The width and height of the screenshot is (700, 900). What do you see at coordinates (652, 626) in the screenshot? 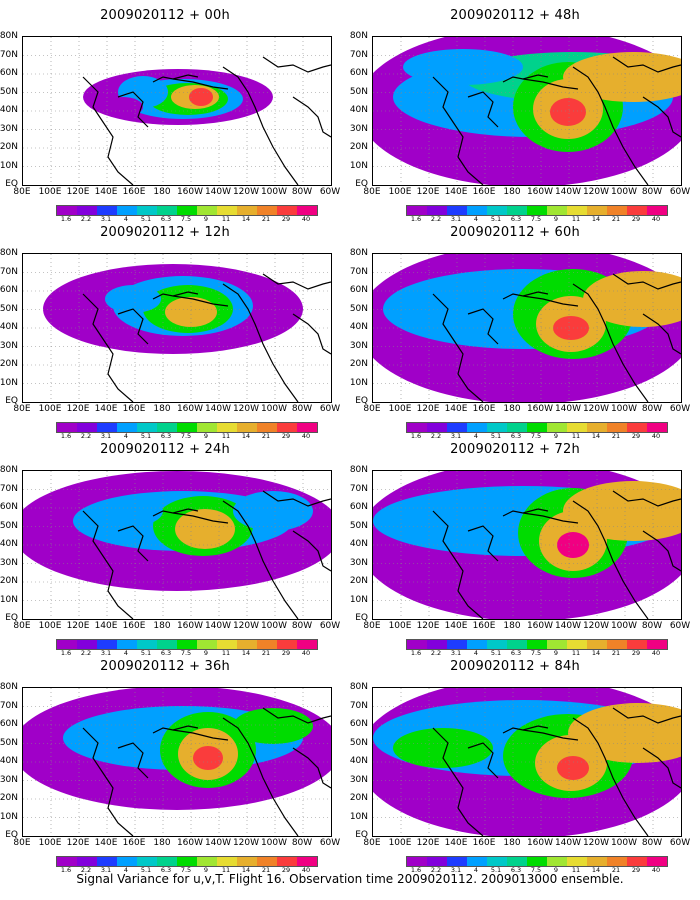
I see `x-tick-label: 80W` at bounding box center [652, 626].